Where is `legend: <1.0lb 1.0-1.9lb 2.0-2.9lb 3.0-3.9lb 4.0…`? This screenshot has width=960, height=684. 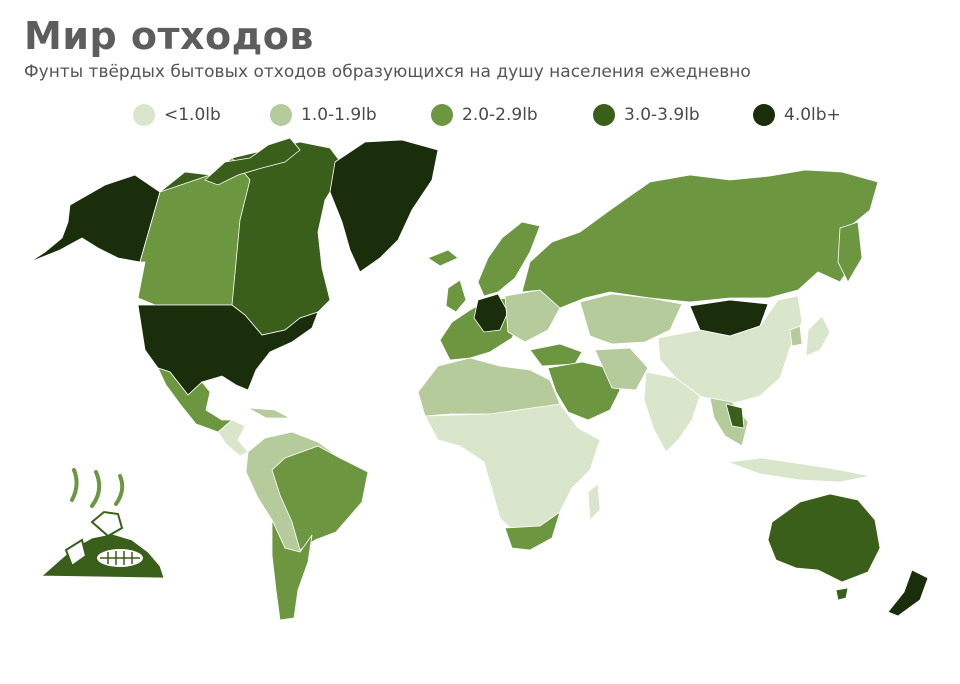 legend: <1.0lb 1.0-1.9lb 2.0-2.9lb 3.0-3.9lb 4.0… is located at coordinates (480, 115).